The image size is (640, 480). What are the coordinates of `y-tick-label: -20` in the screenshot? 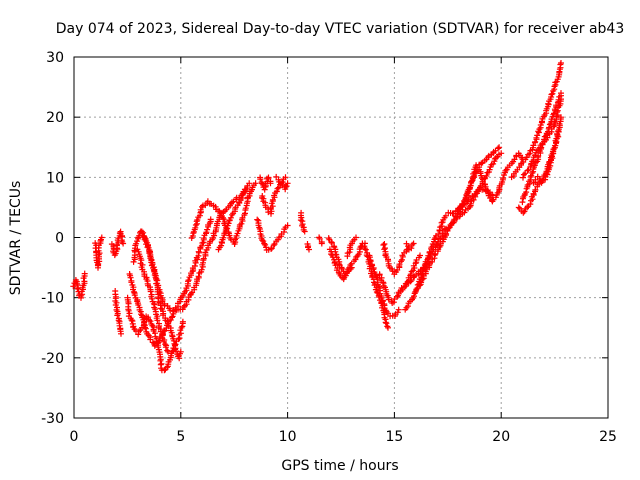 It's located at (52, 359).